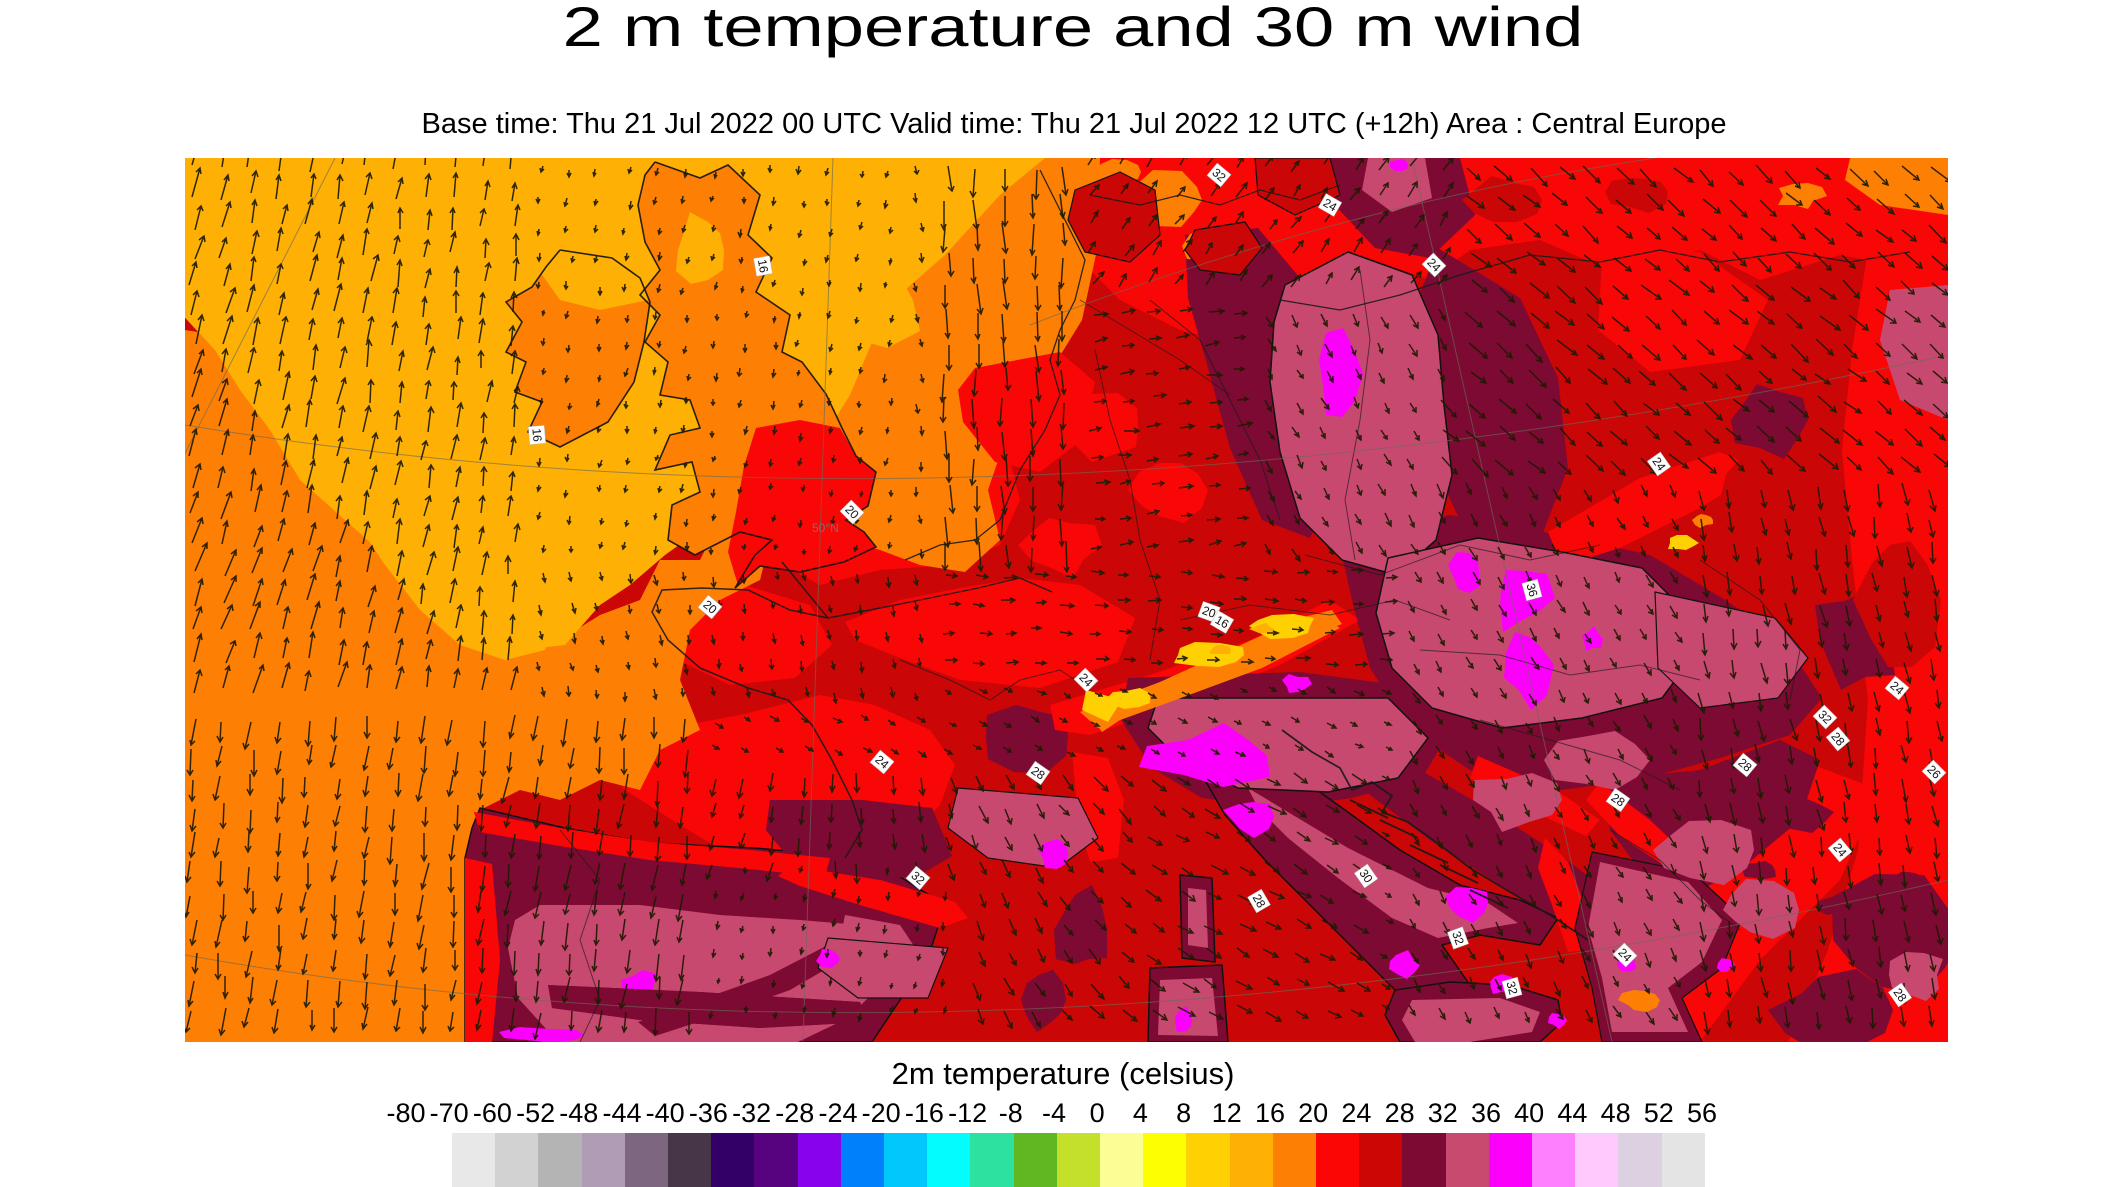  Describe the element at coordinates (1532, 590) in the screenshot. I see `svg-text: 36` at that location.